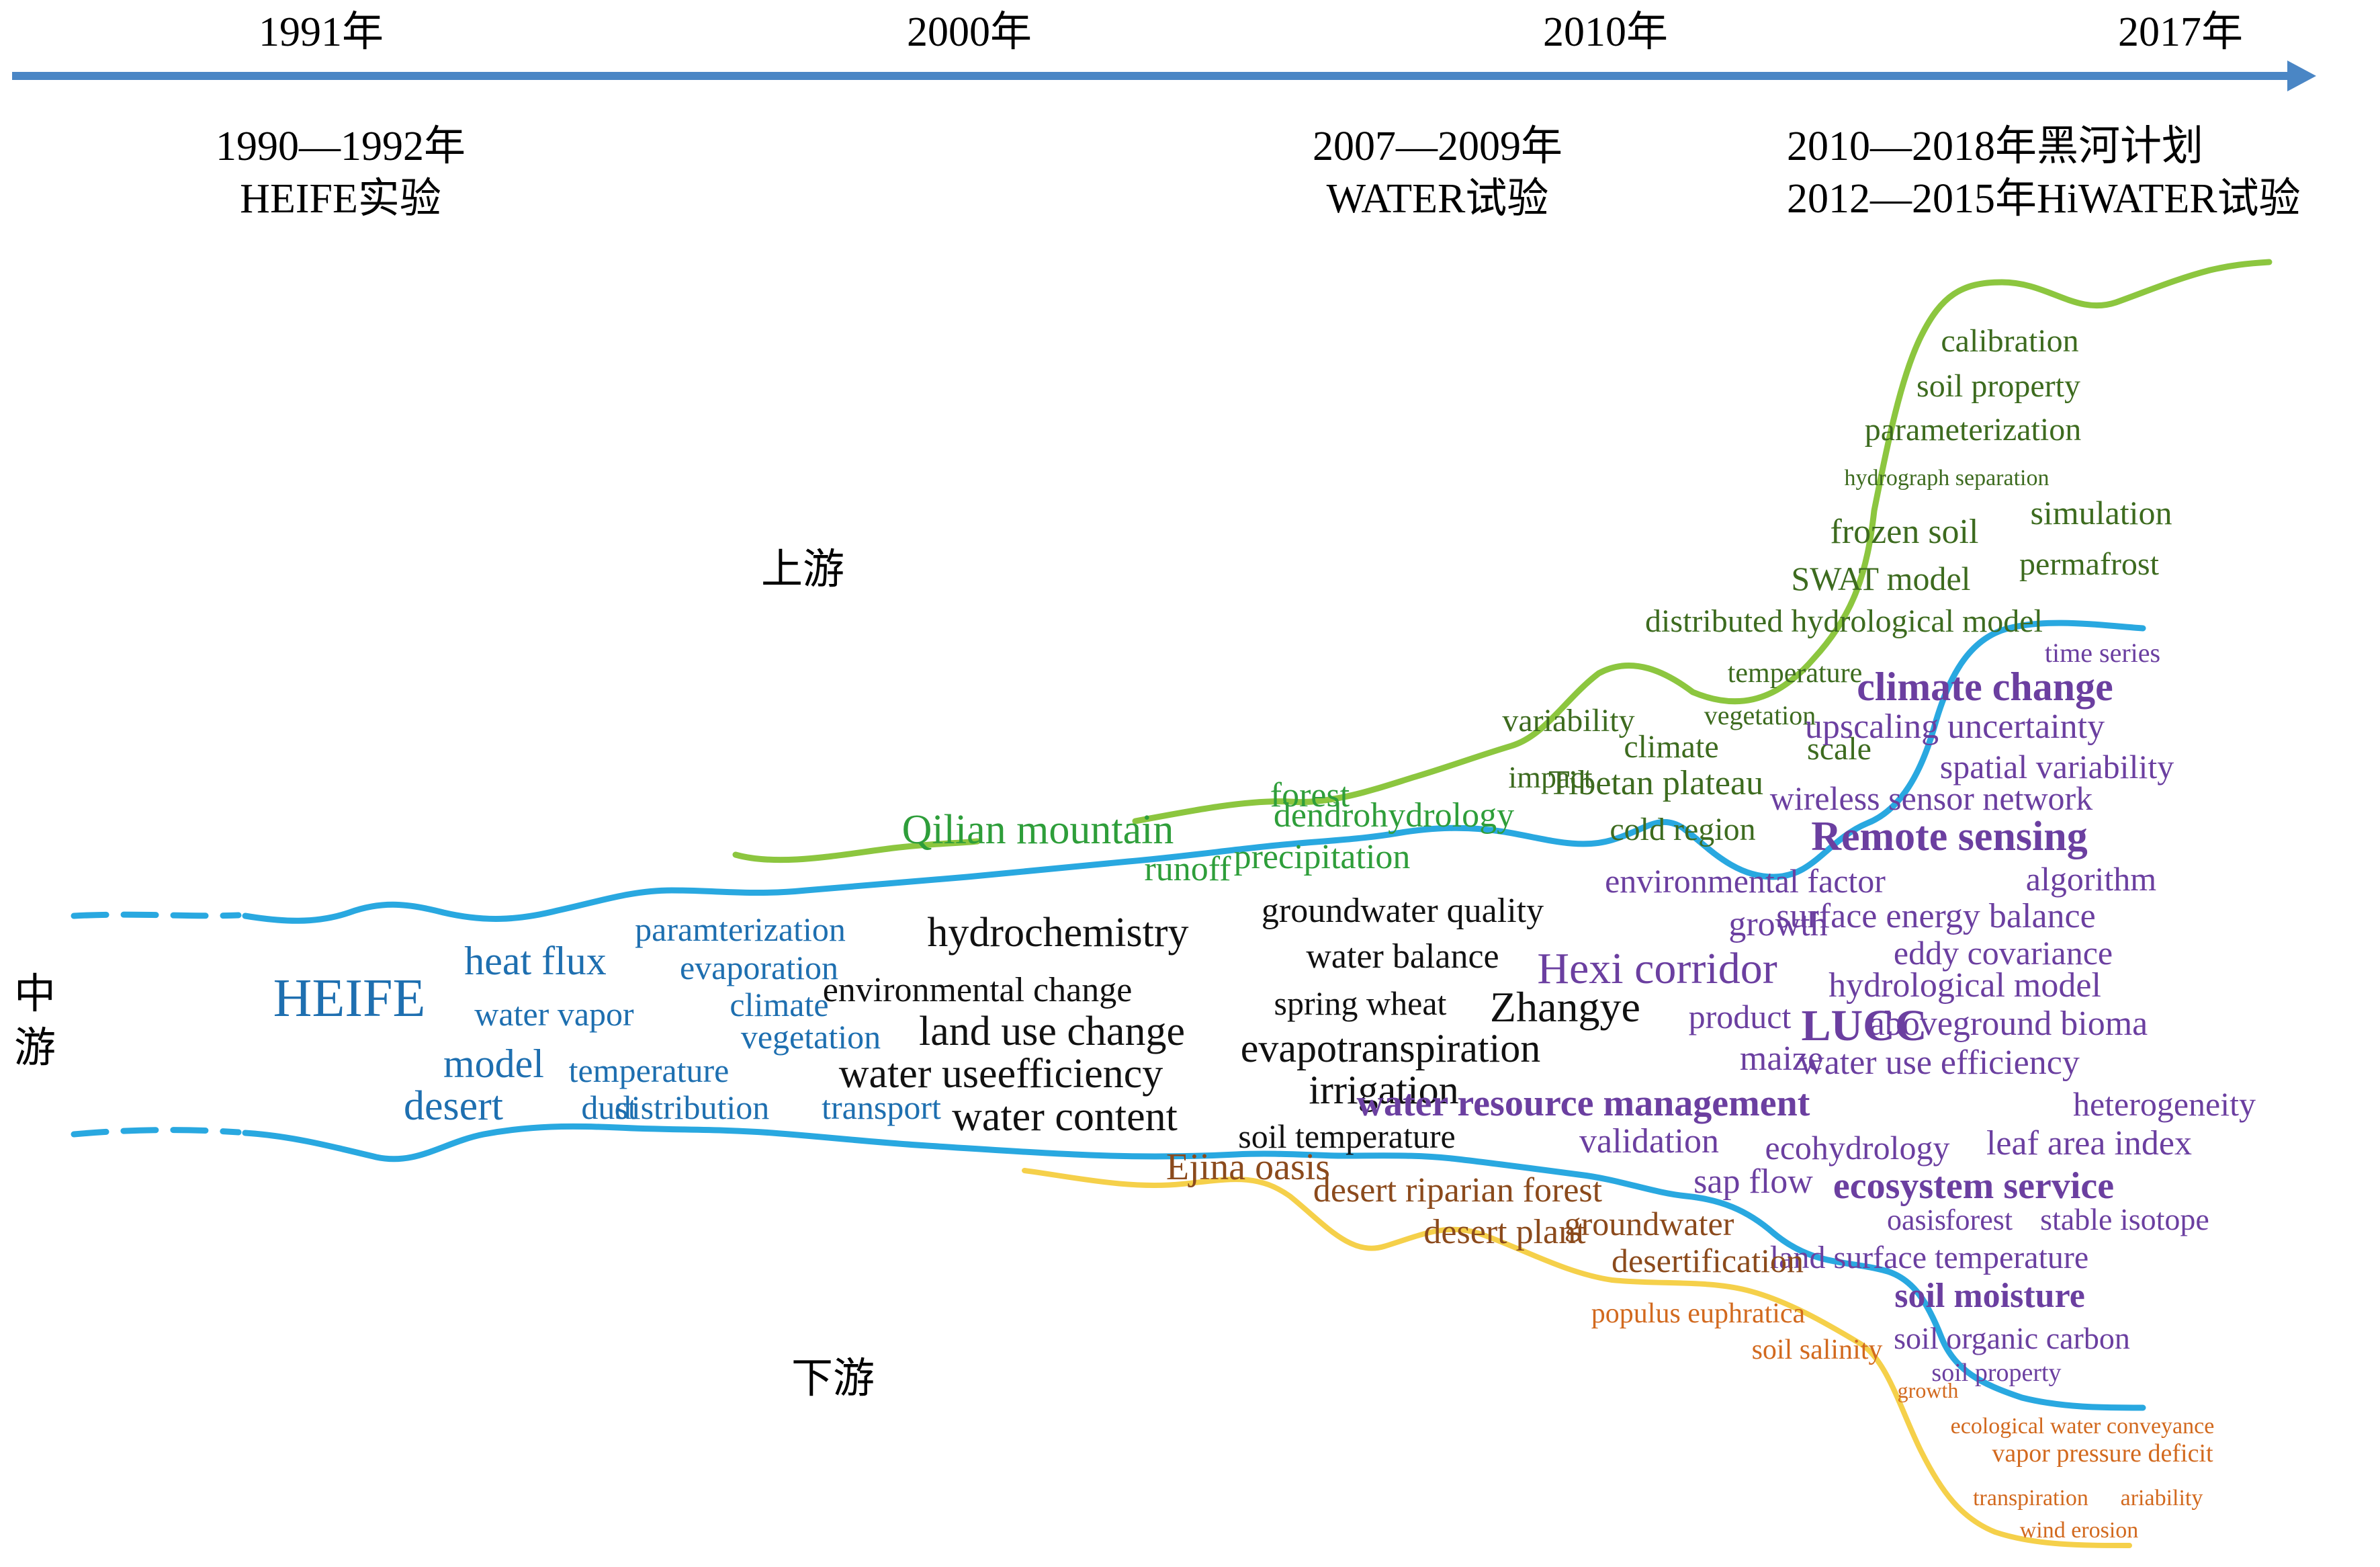  I want to click on keyword-purple-9: surface energy balance, so click(1935, 916).